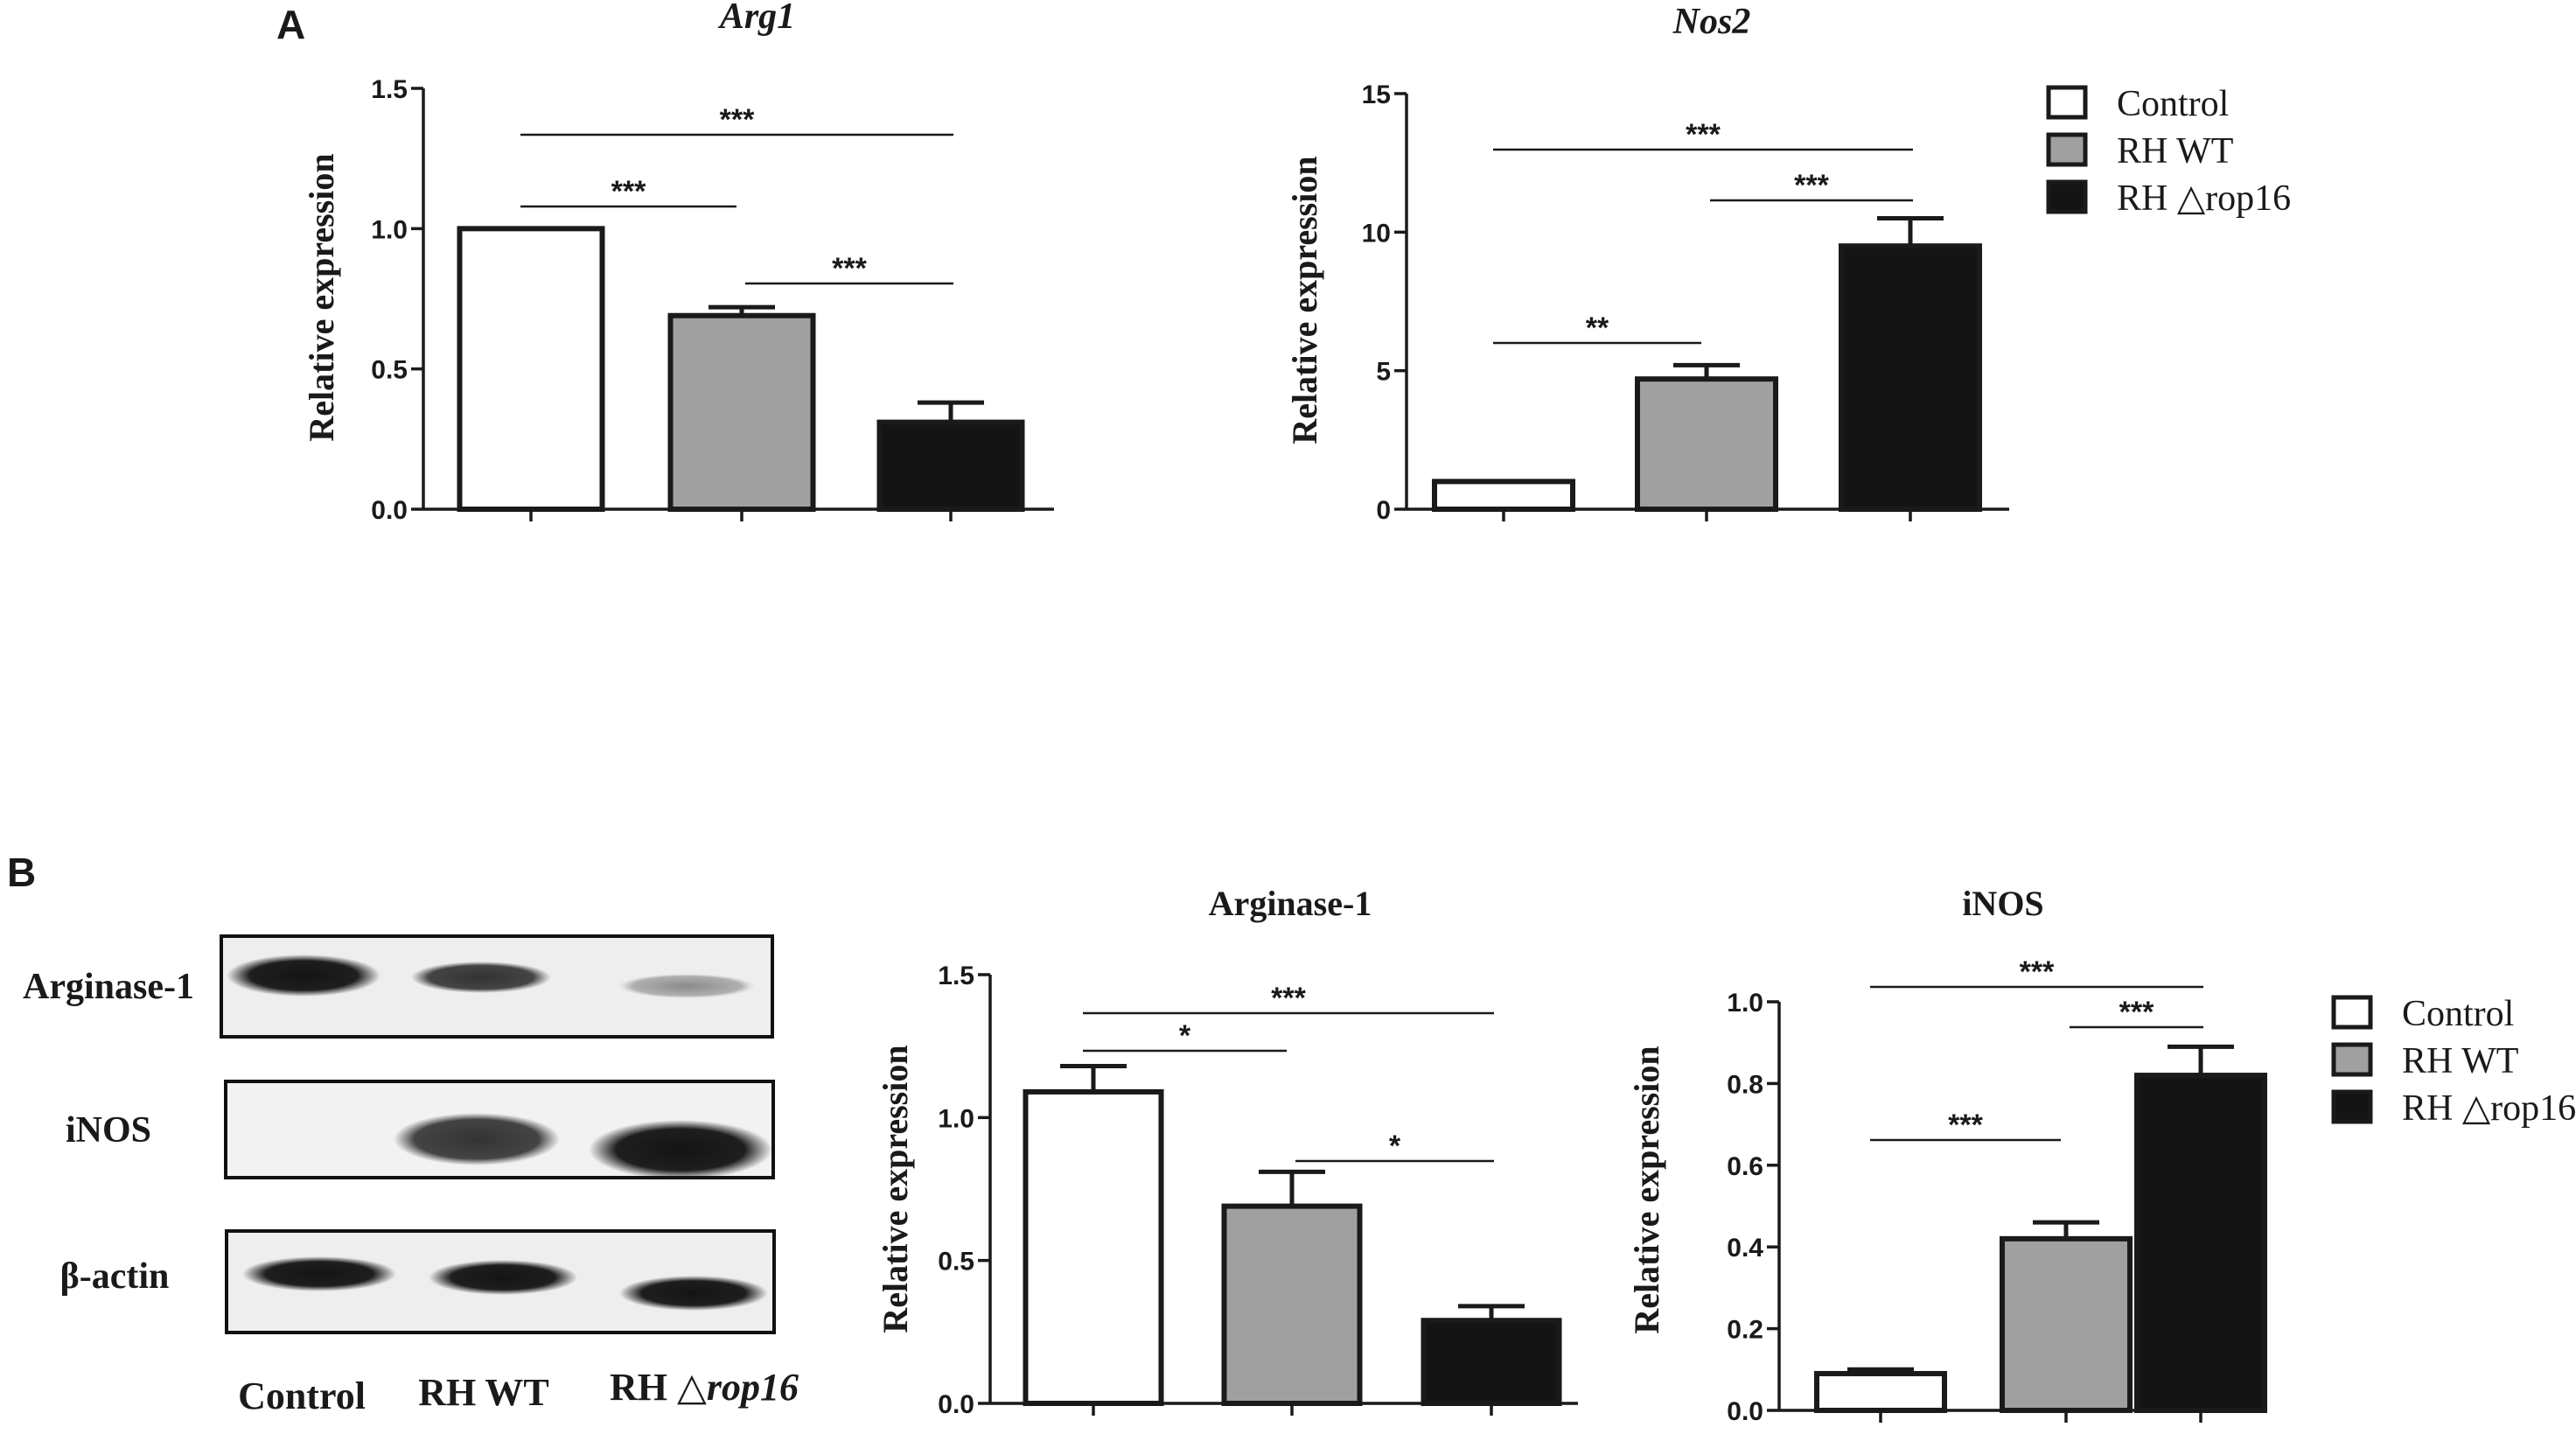  I want to click on nos2-y-tick-label: 0, so click(1383, 510).